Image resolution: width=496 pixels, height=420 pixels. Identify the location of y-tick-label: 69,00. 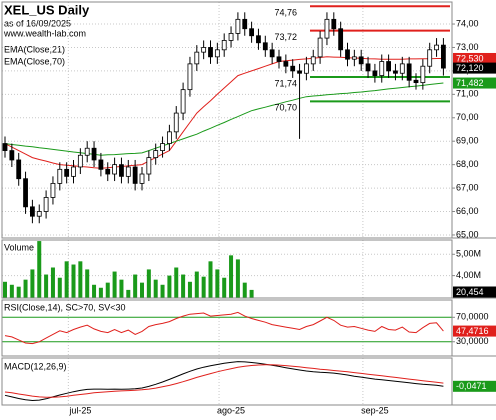
(467, 141).